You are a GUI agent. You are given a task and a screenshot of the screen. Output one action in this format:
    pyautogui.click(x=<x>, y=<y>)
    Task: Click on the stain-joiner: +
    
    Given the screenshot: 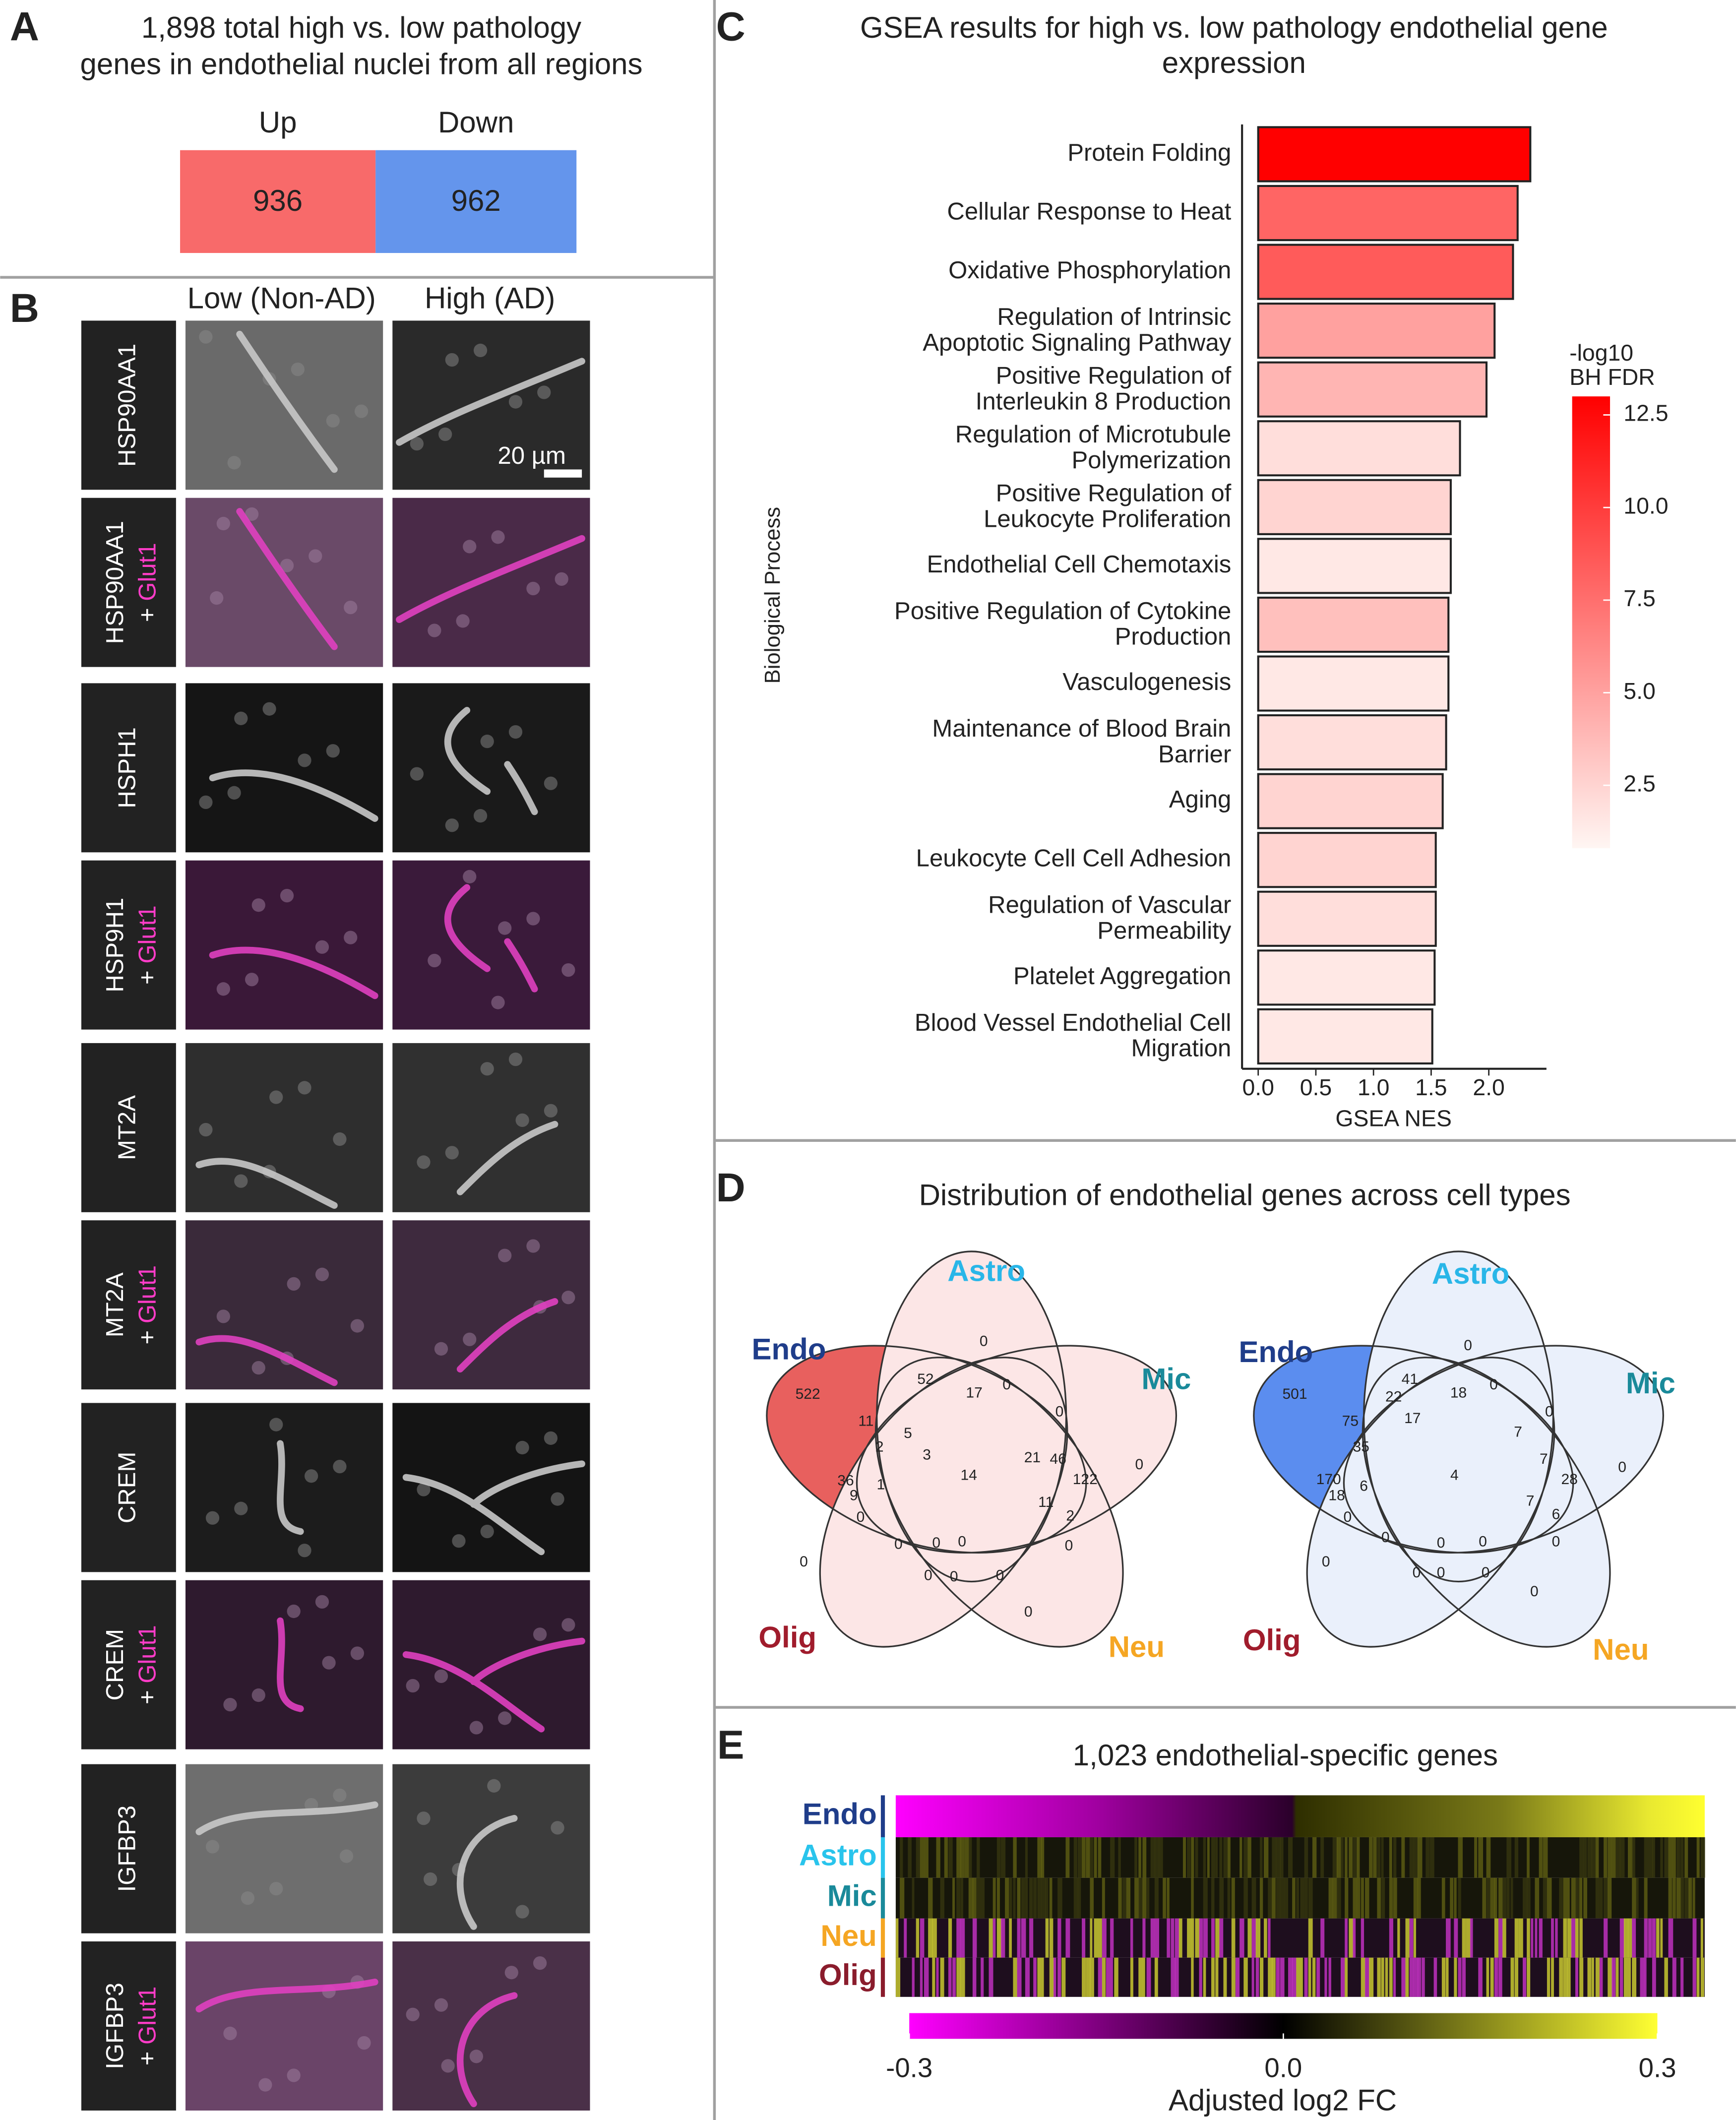 What is the action you would take?
    pyautogui.click(x=147, y=2059)
    